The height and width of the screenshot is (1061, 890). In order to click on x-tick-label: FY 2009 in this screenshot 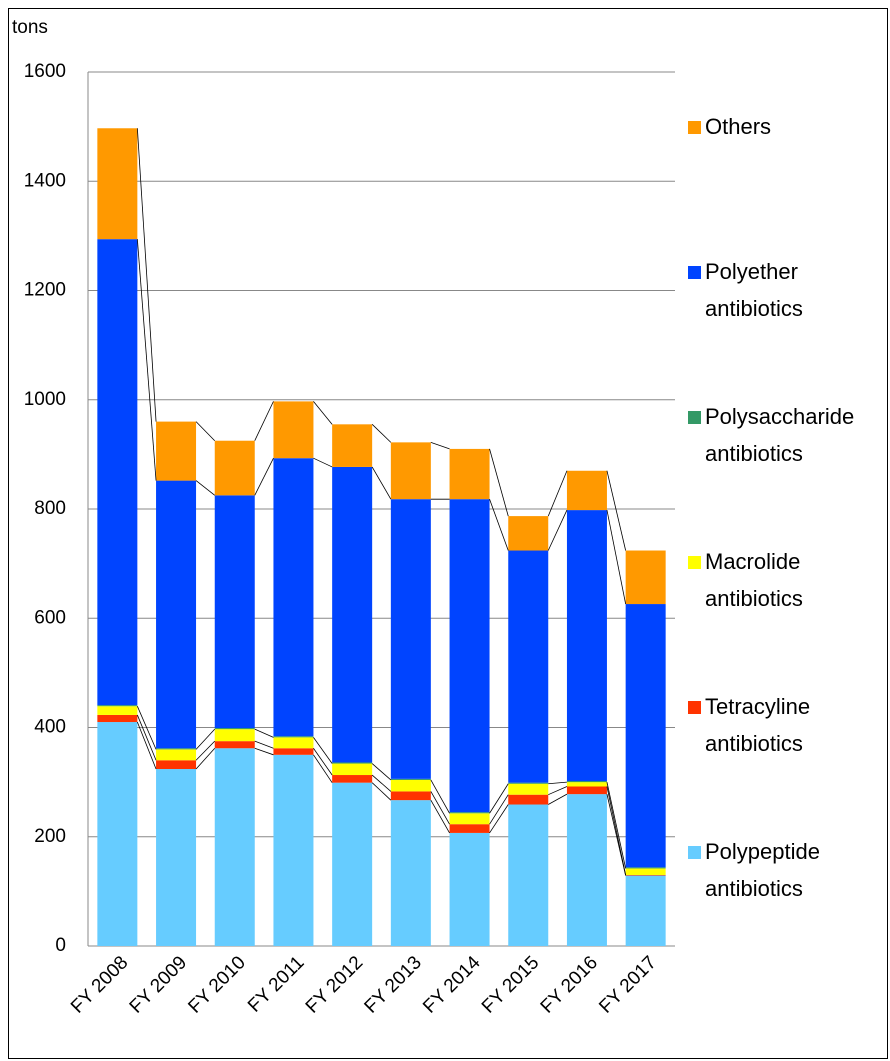, I will do `click(158, 984)`.